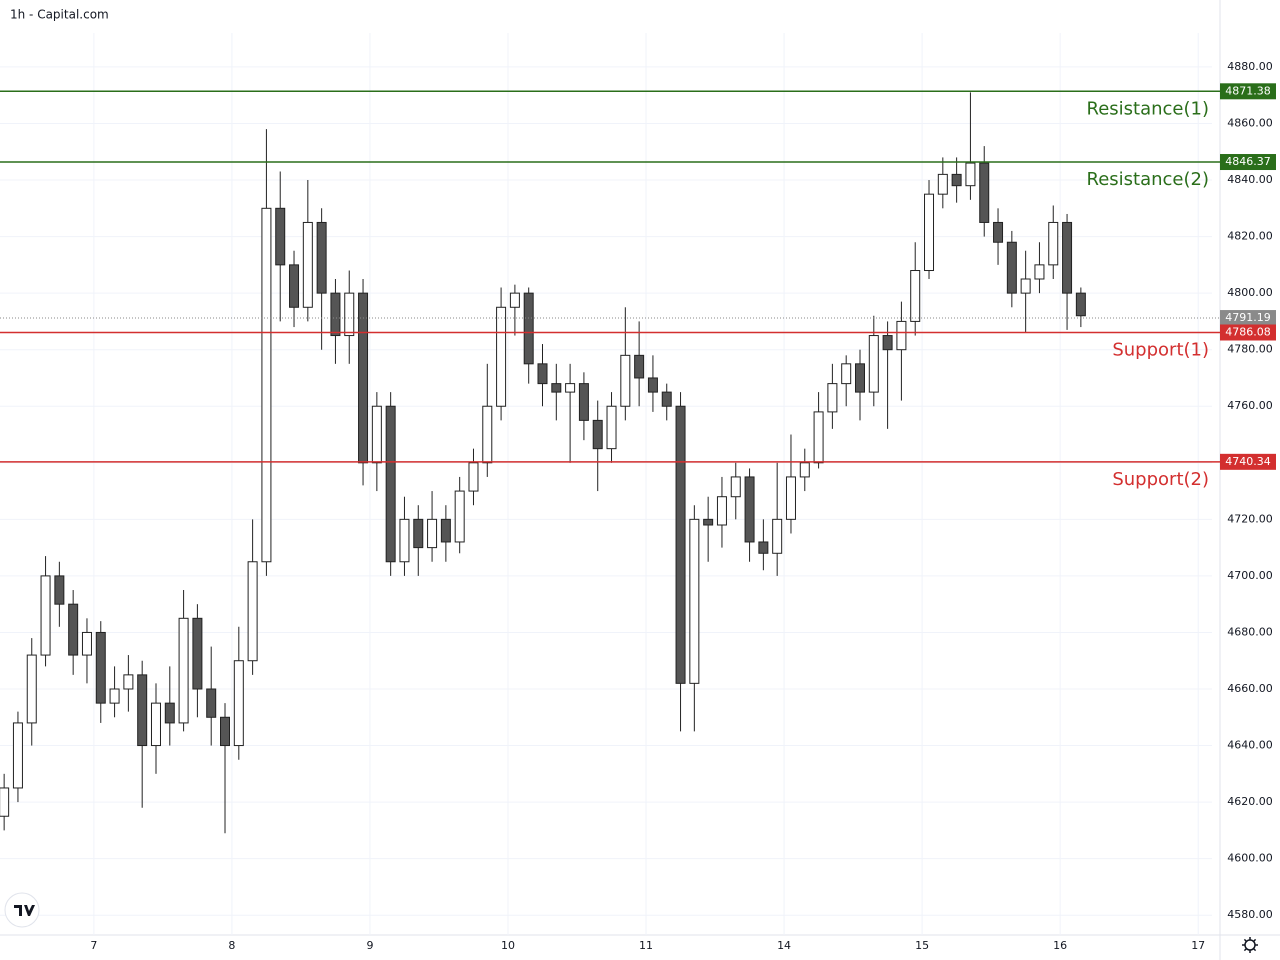  I want to click on y-tick-label: 4620.00, so click(1250, 801).